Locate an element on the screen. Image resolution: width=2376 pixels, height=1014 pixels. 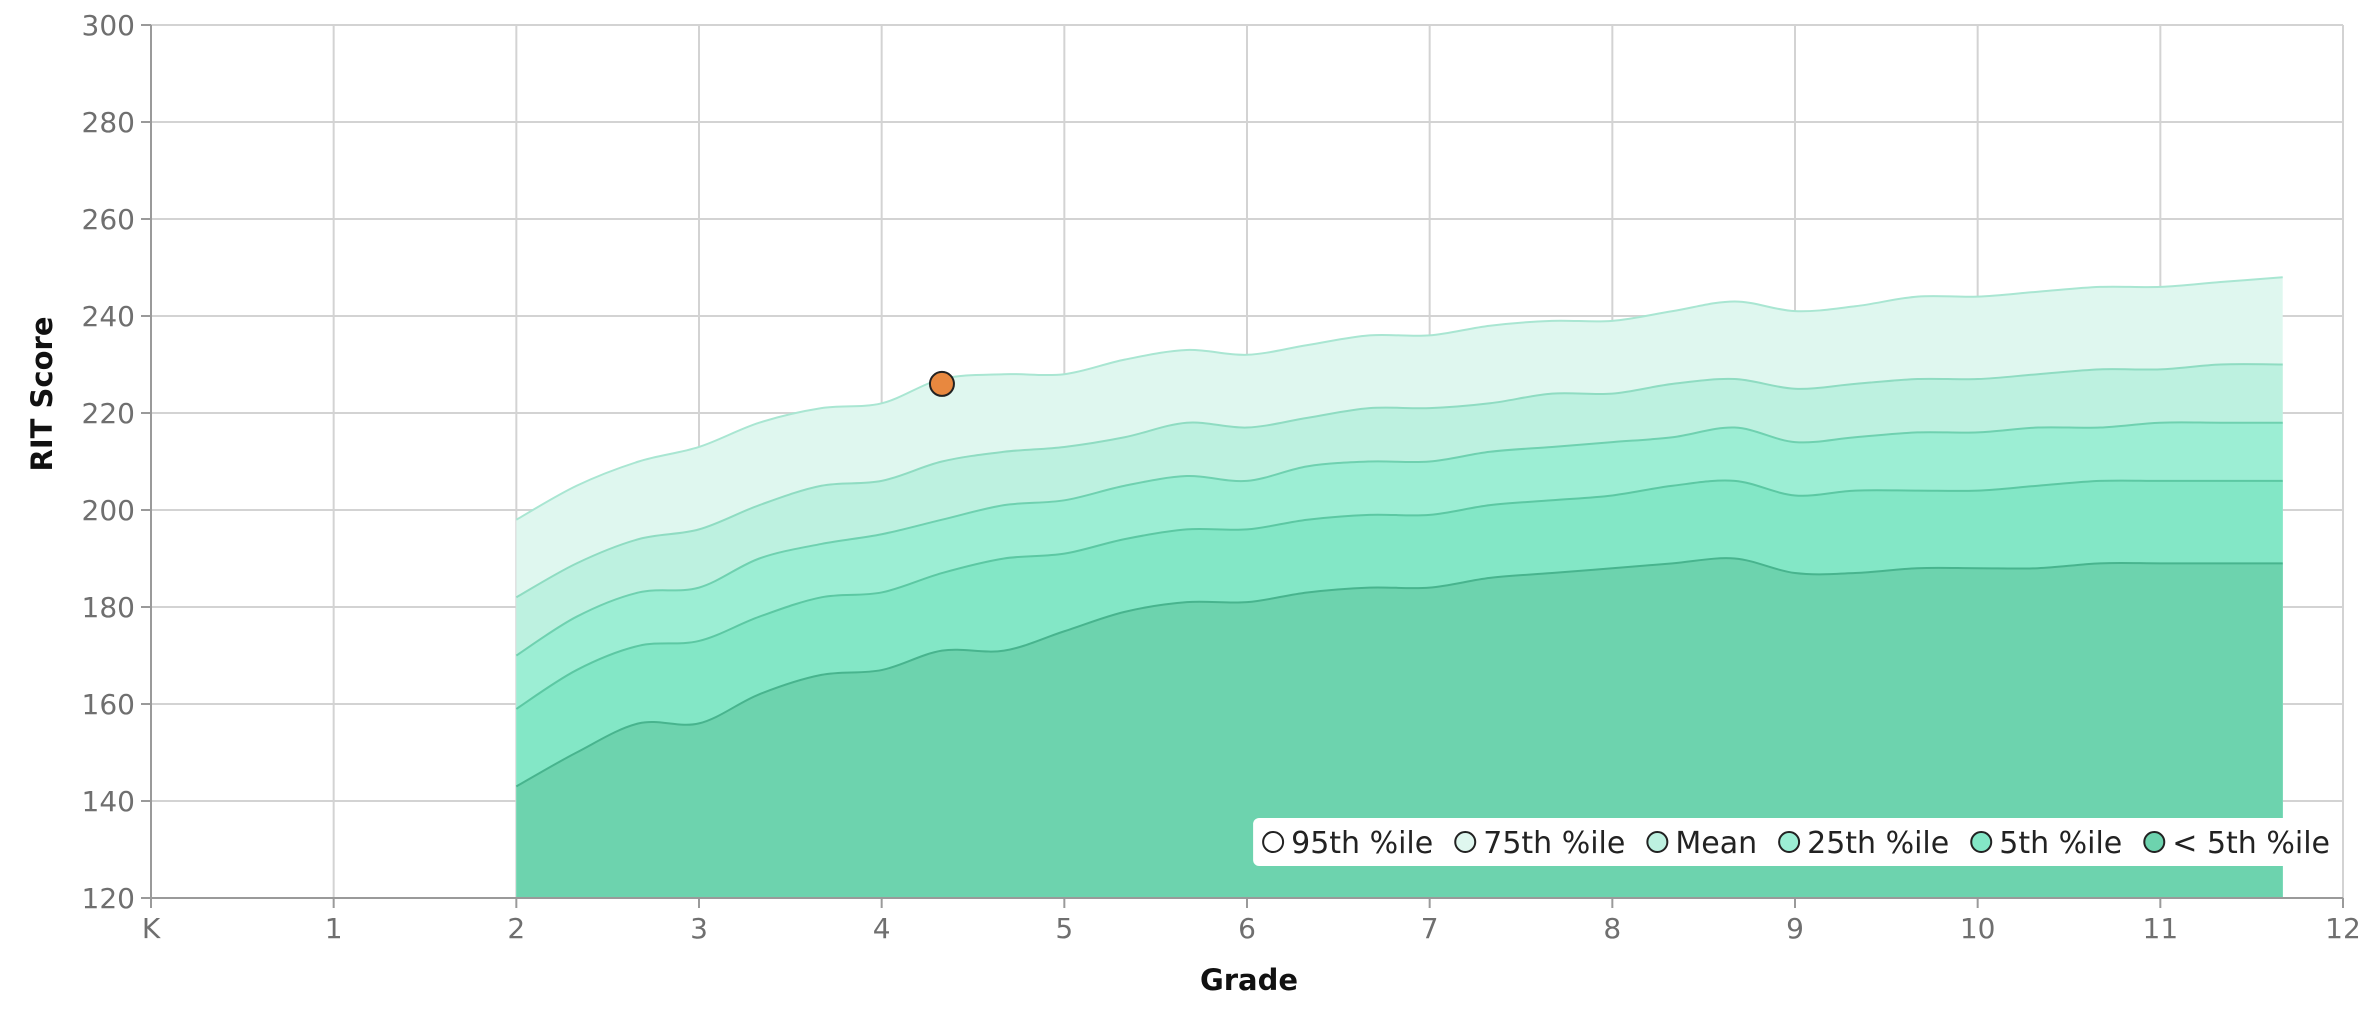
x-tick-label: 1 is located at coordinates (334, 928).